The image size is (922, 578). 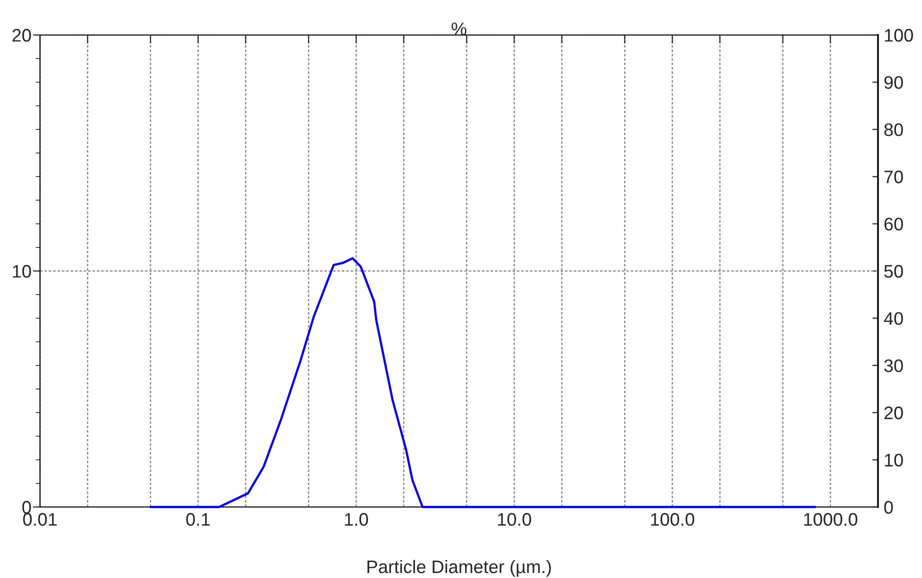 I want to click on y2-tick-label: 0, so click(x=888, y=507).